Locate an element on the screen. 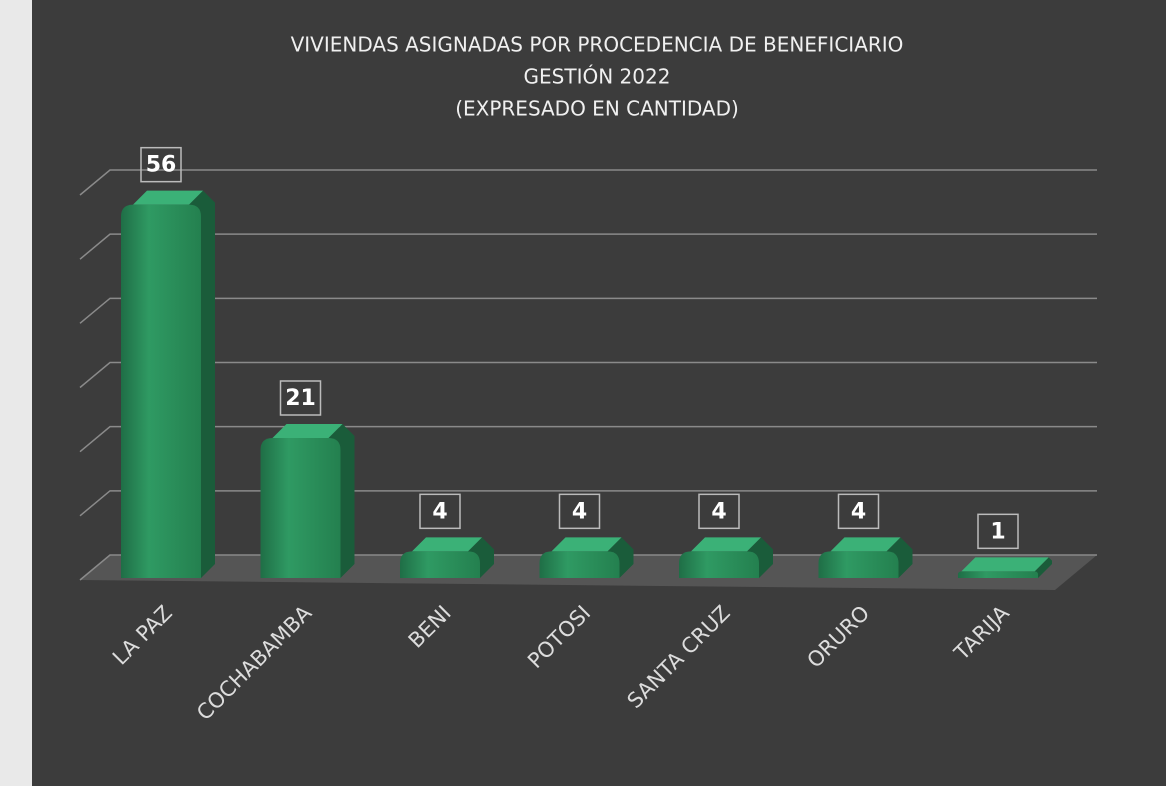 This screenshot has height=786, width=1166. chart-subtitle: GESTIÓN 2022 is located at coordinates (597, 77).